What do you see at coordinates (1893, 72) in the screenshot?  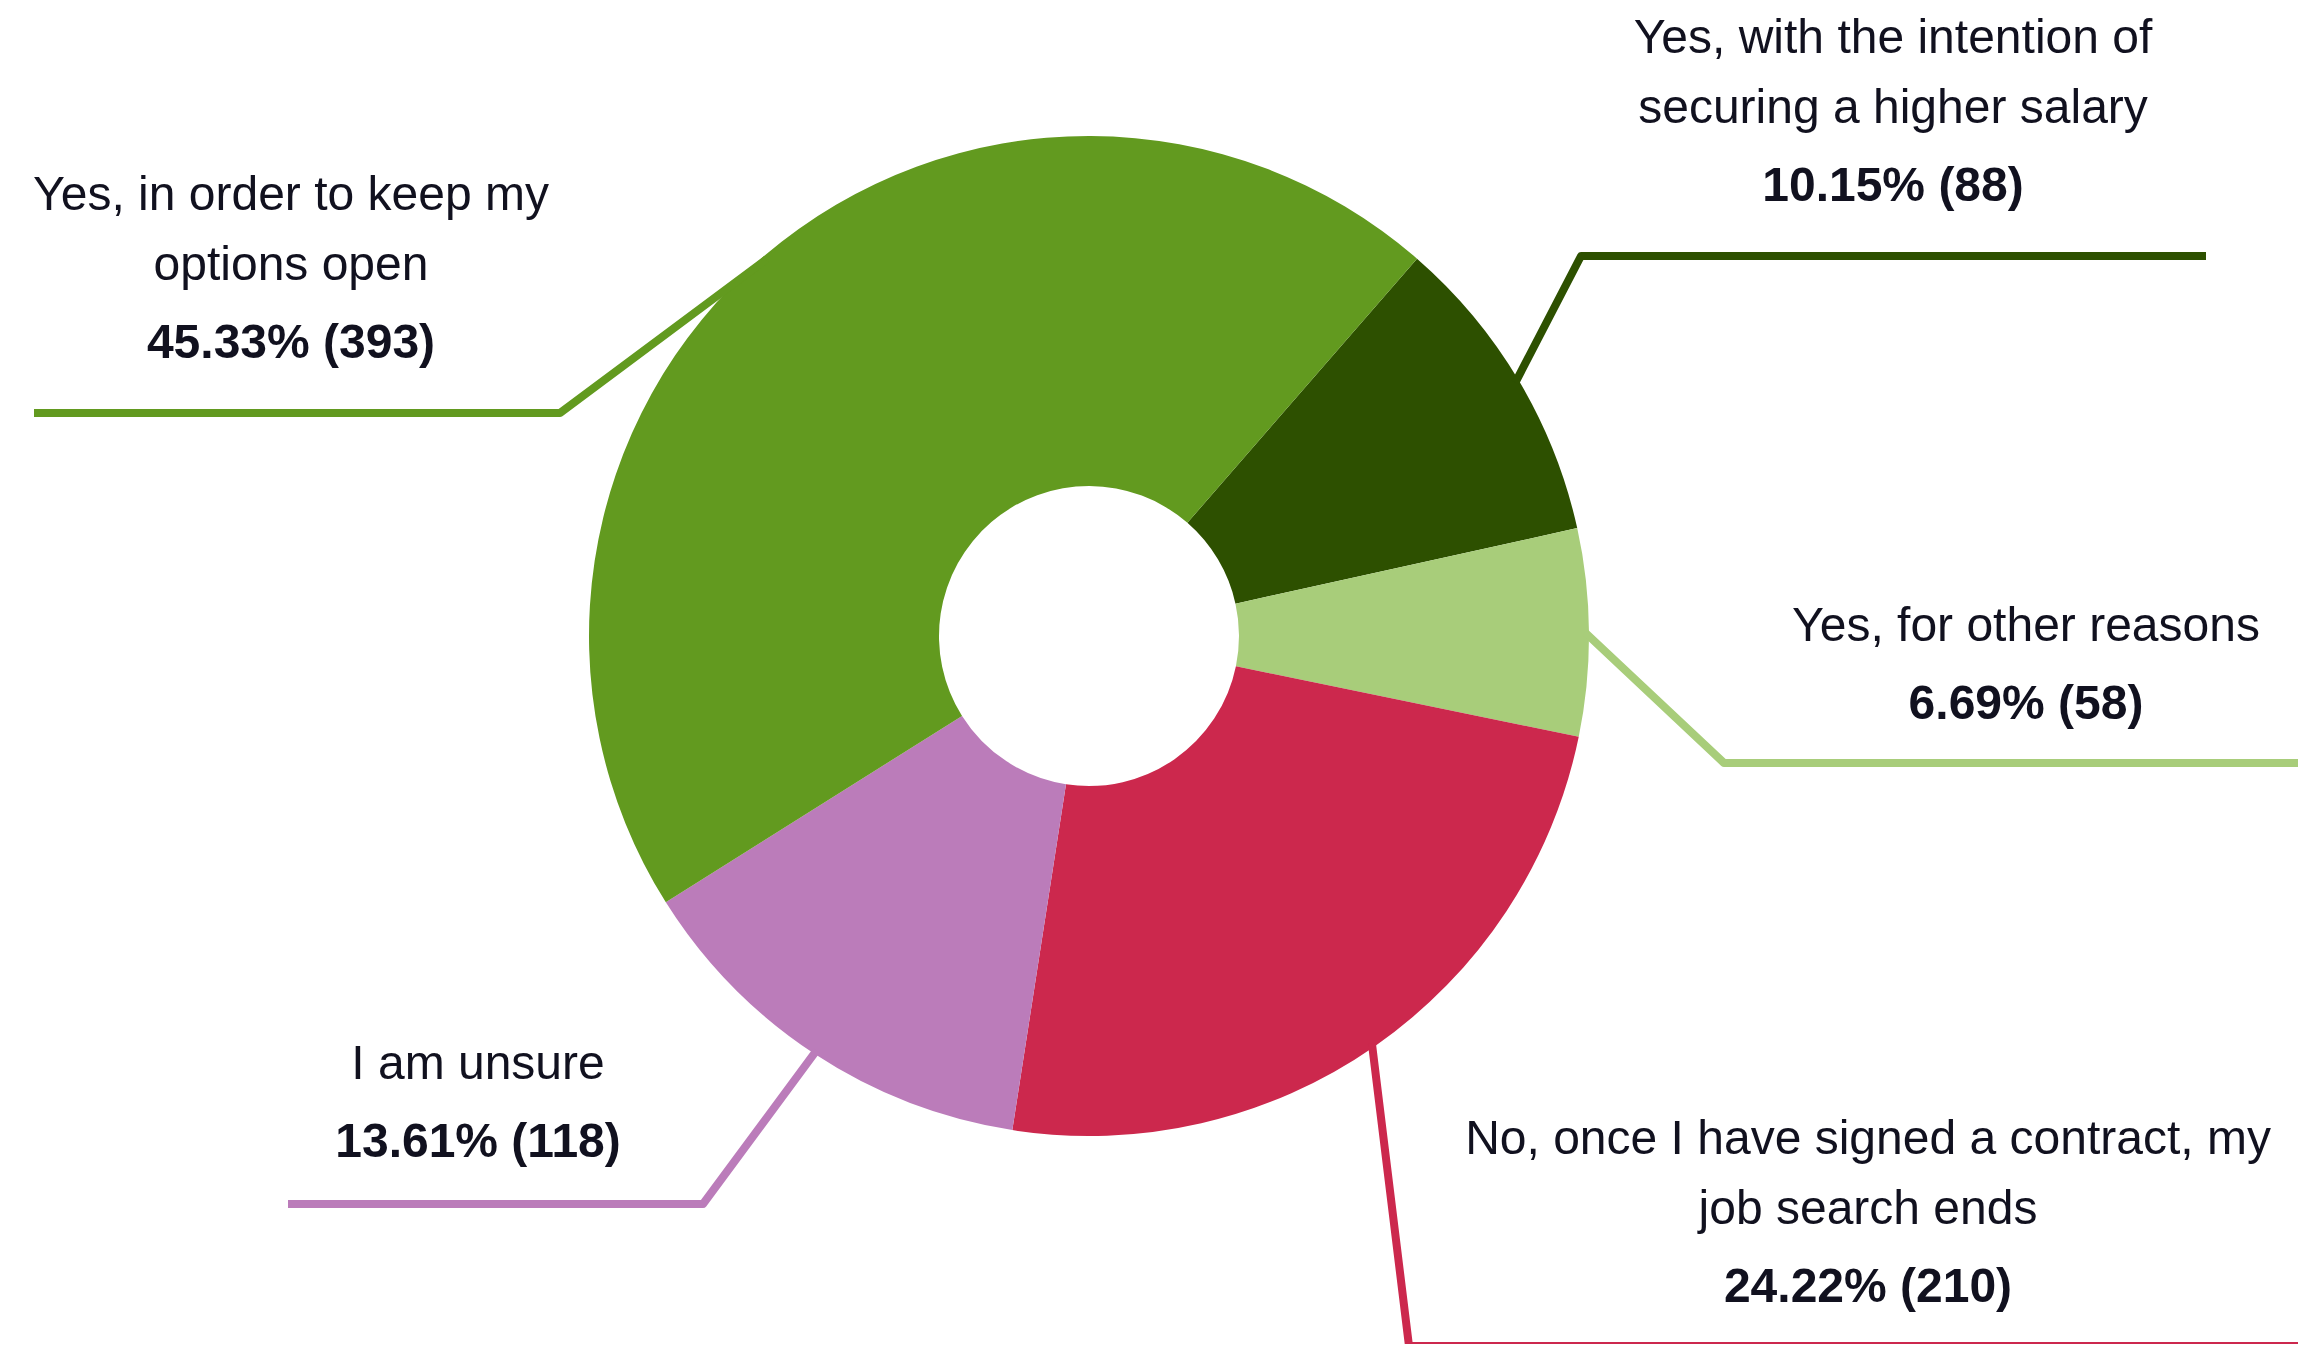 I see `slice-label: Yes, with the intention of securing a higher salary` at bounding box center [1893, 72].